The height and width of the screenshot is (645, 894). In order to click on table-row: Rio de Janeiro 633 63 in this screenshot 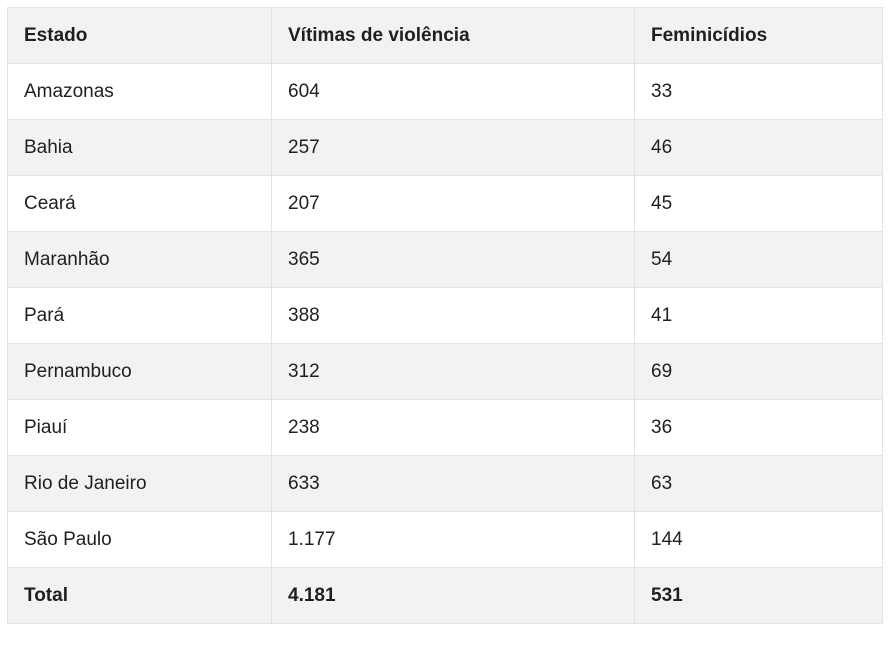, I will do `click(445, 483)`.